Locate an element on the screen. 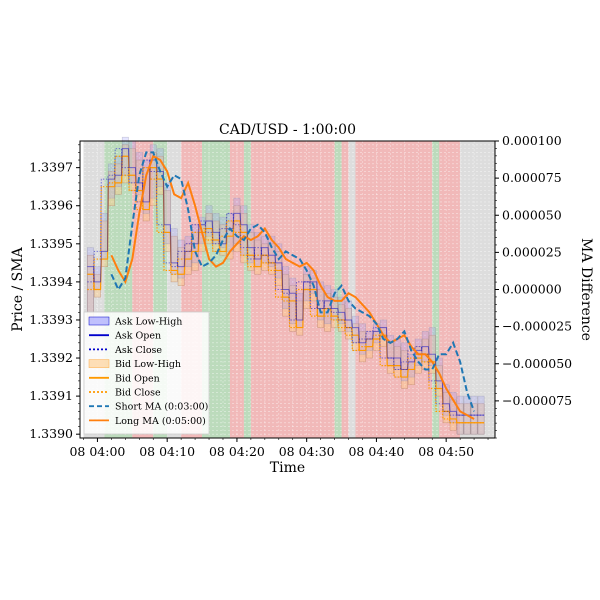 The image size is (600, 600). y-tick-label: 1.3390 is located at coordinates (51, 433).